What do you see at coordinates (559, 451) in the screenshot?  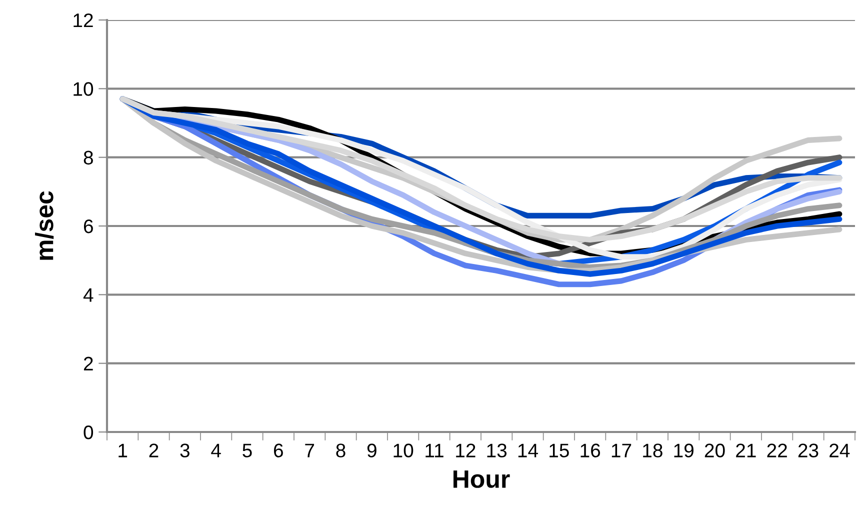 I see `x-tick-label: 15` at bounding box center [559, 451].